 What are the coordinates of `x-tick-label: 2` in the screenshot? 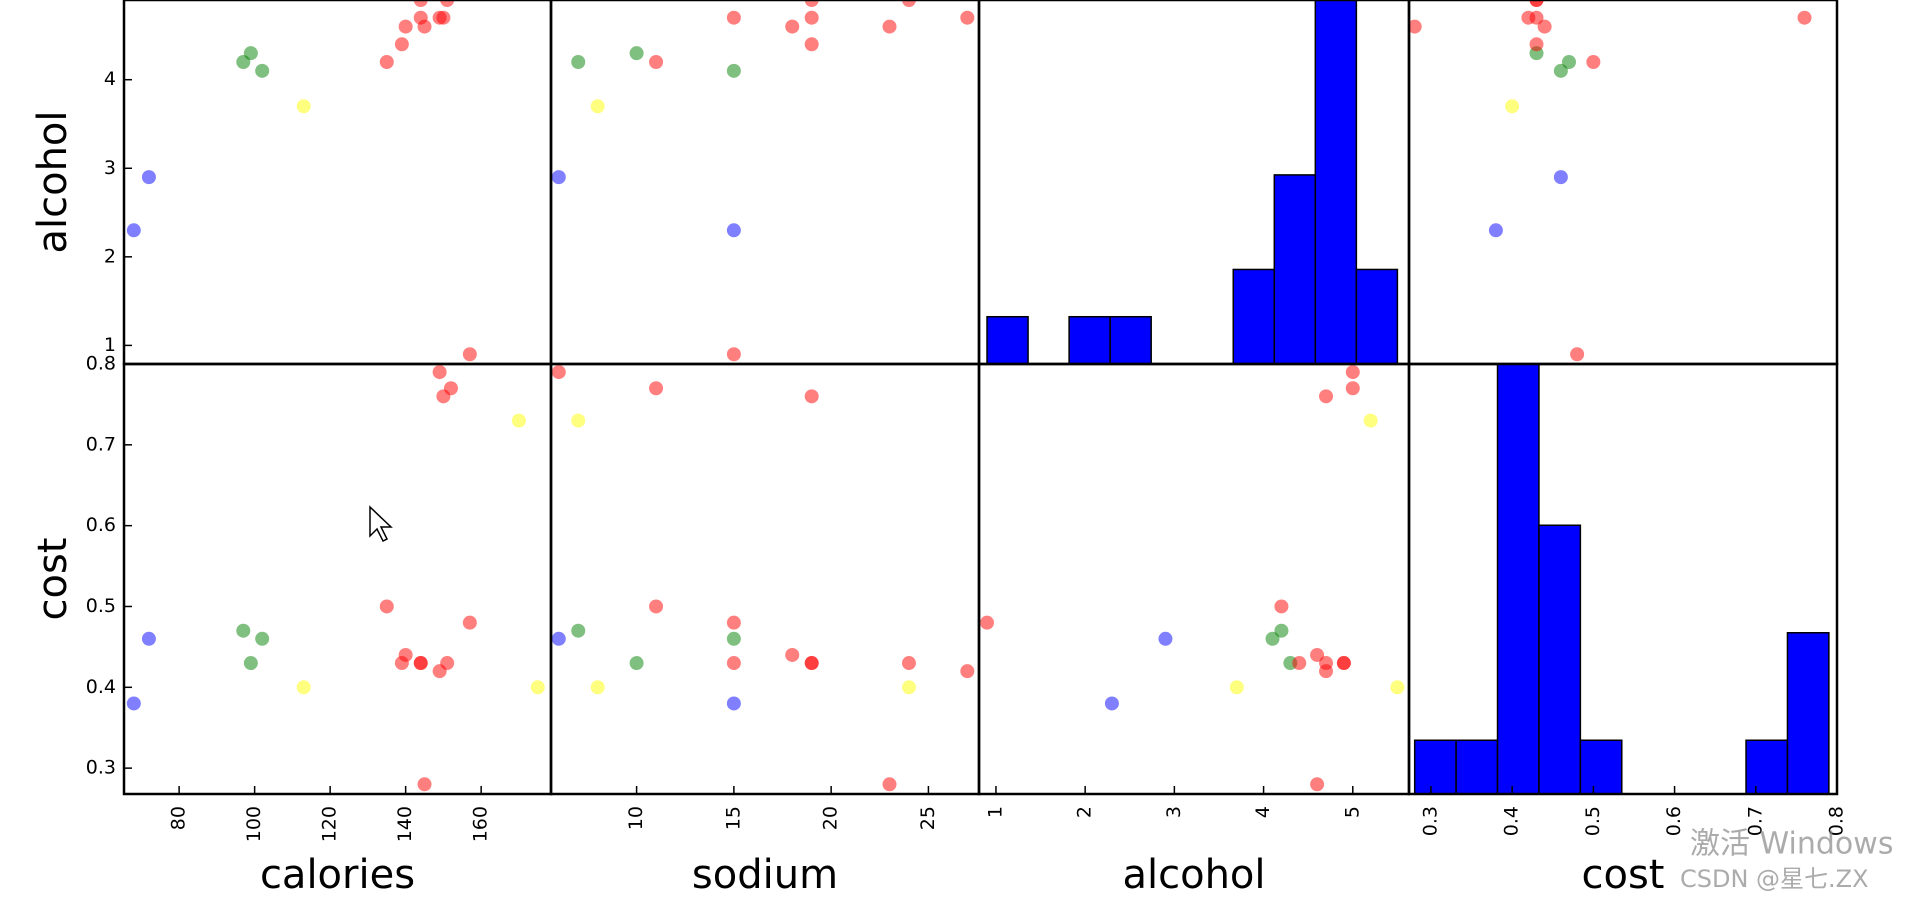 It's located at (1085, 812).